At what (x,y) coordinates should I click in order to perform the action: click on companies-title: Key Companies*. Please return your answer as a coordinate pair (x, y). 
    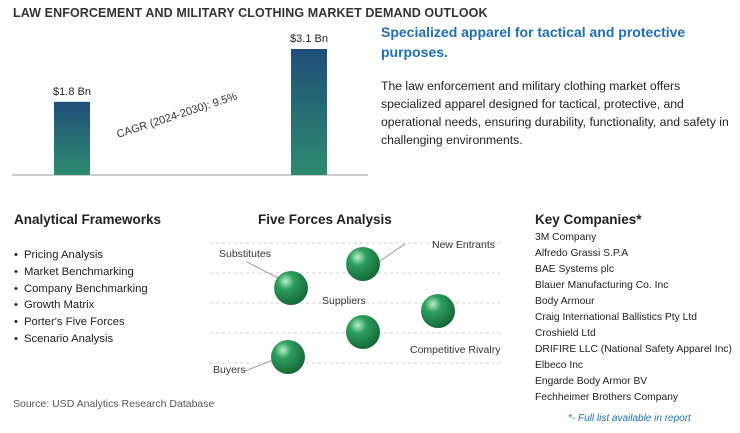
    Looking at the image, I should click on (588, 219).